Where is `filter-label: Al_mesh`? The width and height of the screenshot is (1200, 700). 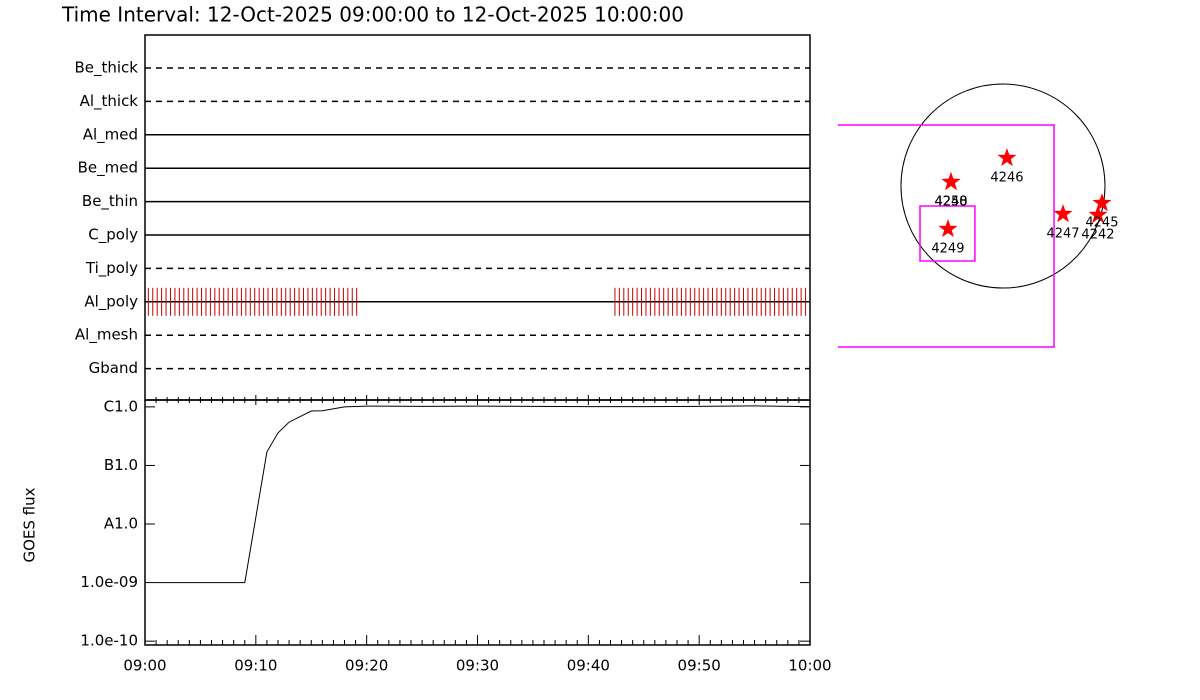 filter-label: Al_mesh is located at coordinates (106, 335).